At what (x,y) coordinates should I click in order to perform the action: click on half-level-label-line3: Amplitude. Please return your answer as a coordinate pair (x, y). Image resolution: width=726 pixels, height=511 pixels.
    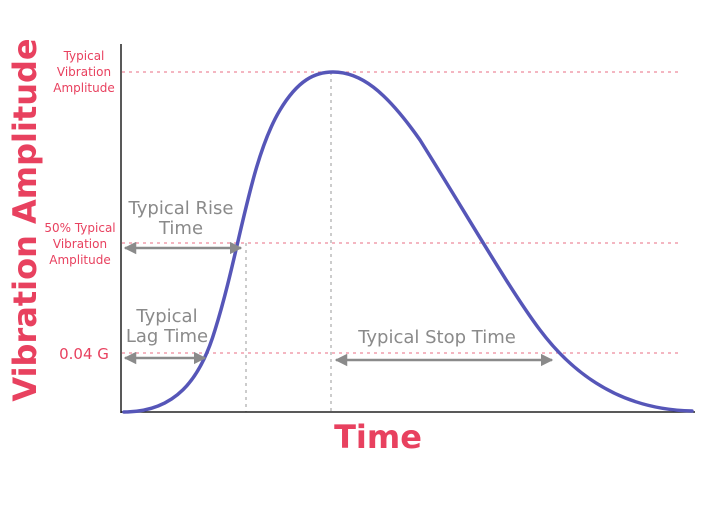
    Looking at the image, I should click on (80, 260).